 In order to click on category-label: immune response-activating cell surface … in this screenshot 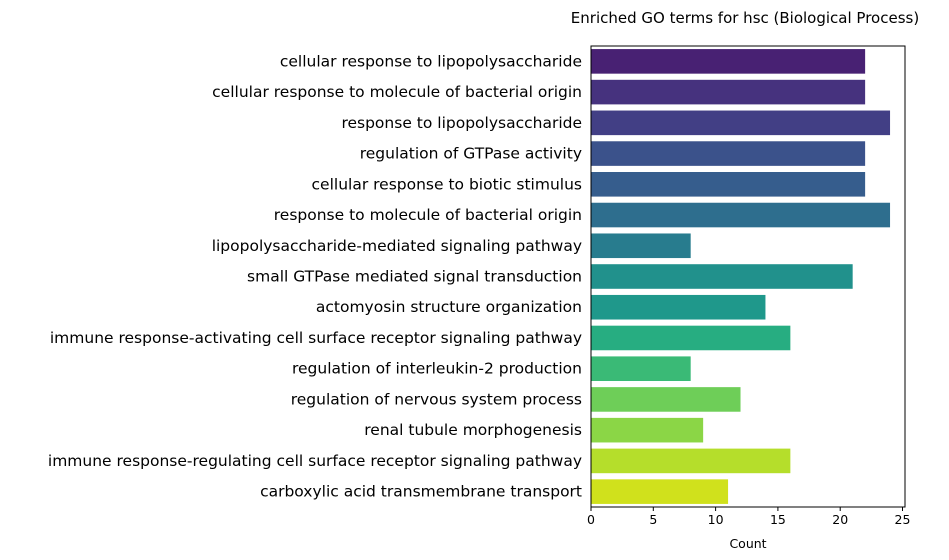, I will do `click(316, 338)`.